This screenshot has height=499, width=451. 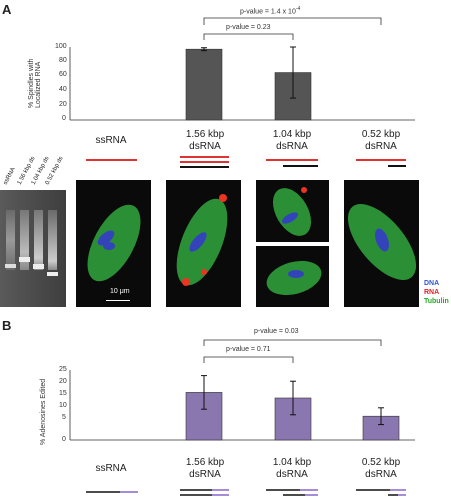 I want to click on panel-a-category-ssrna: ssRNA, so click(x=111, y=141).